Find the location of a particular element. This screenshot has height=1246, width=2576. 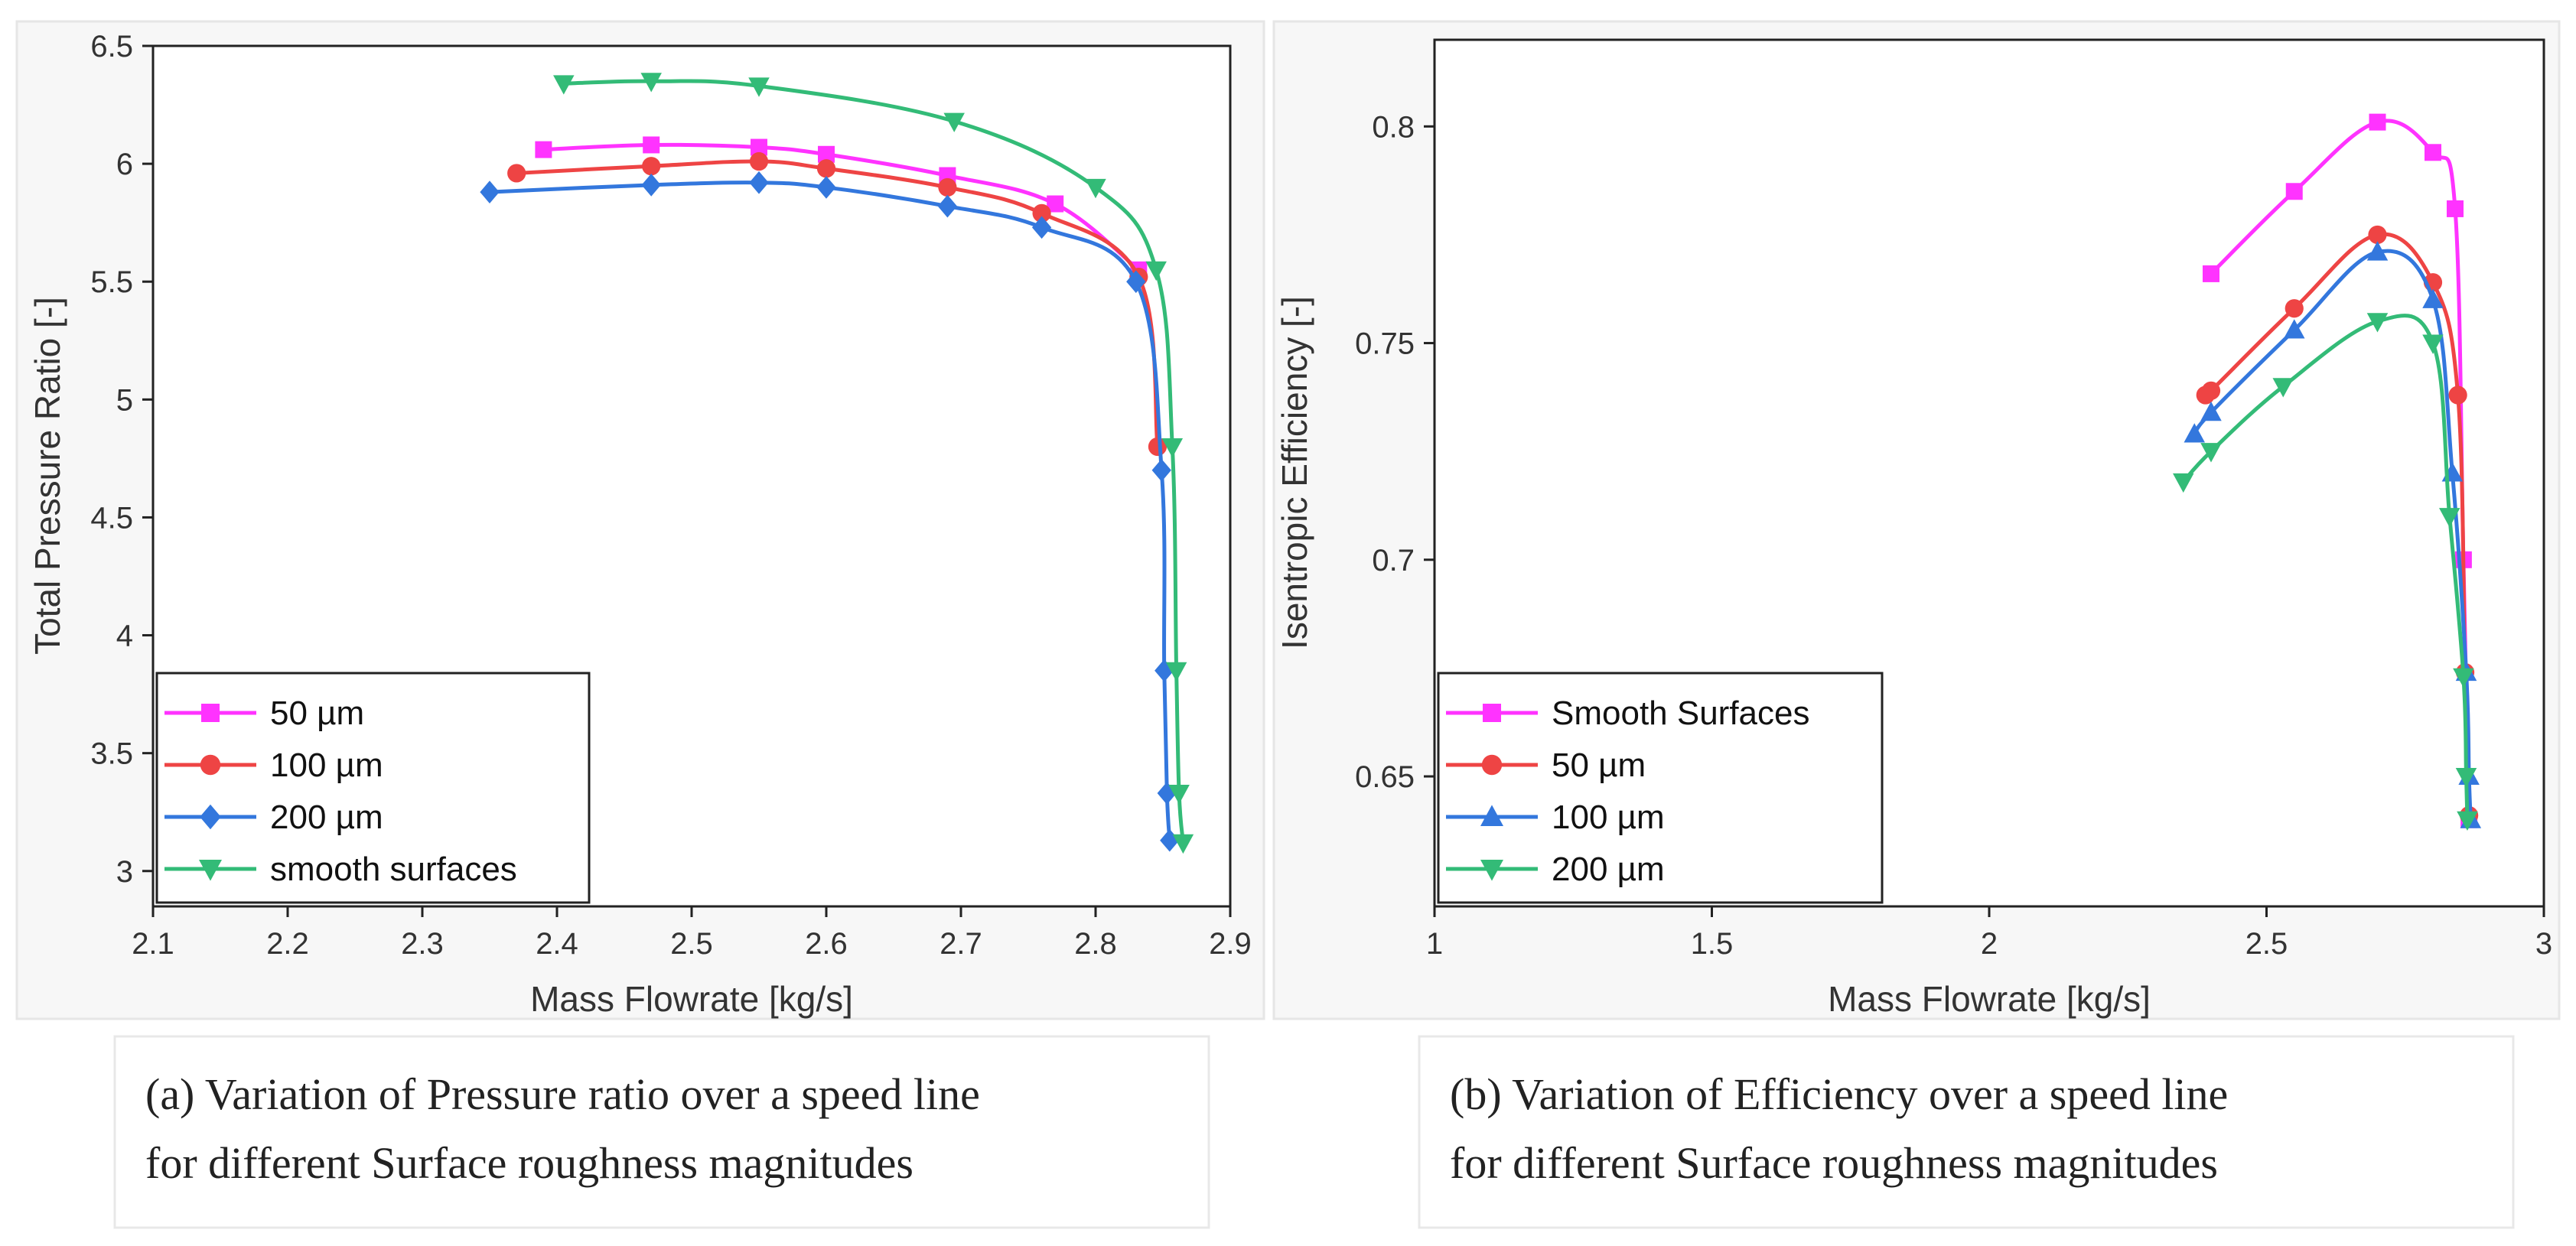

x-tick-label: 1.5 is located at coordinates (1713, 944).